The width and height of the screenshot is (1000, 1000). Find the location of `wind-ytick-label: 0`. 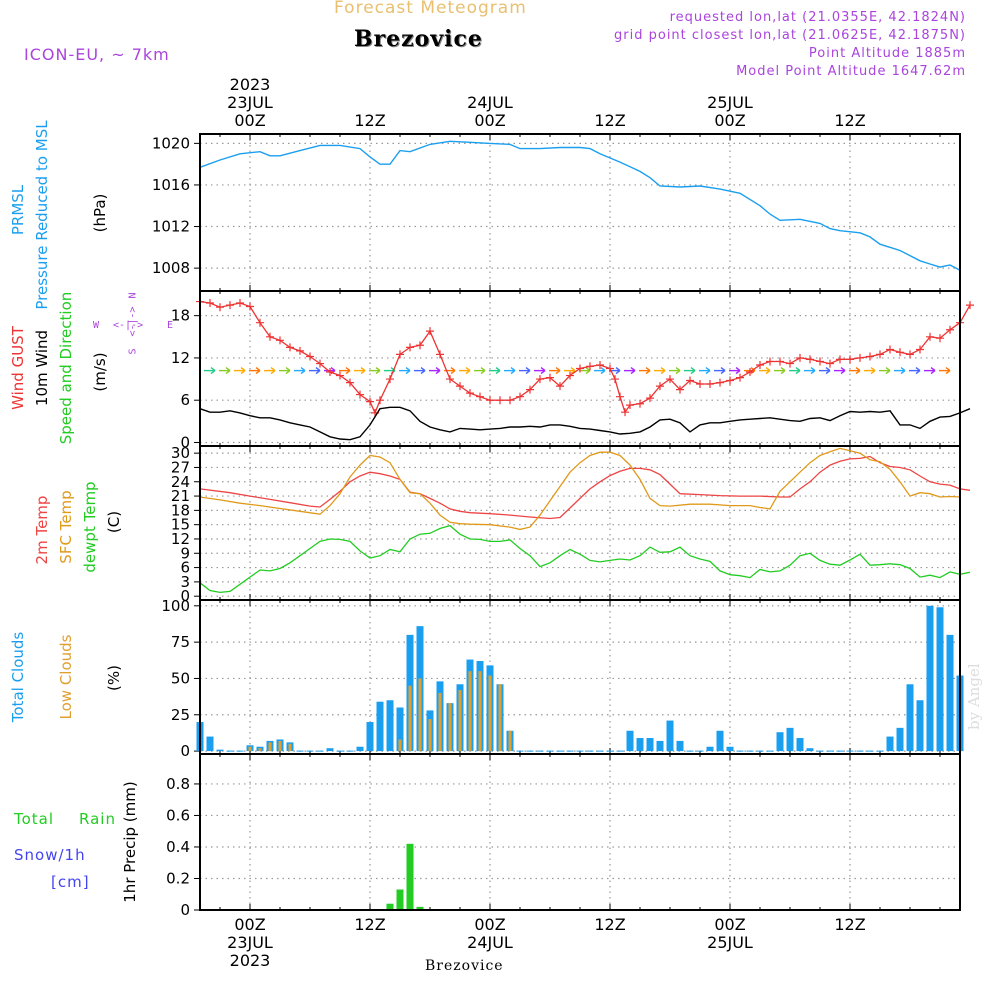

wind-ytick-label: 0 is located at coordinates (185, 442).